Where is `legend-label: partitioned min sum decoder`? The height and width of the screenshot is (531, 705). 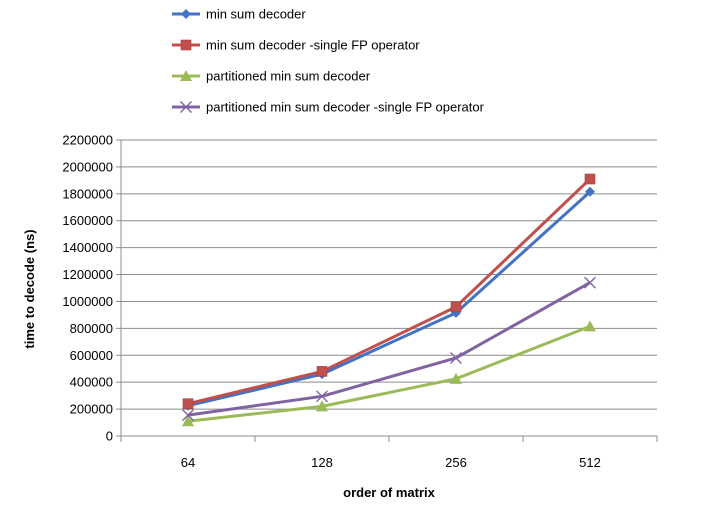 legend-label: partitioned min sum decoder is located at coordinates (288, 76).